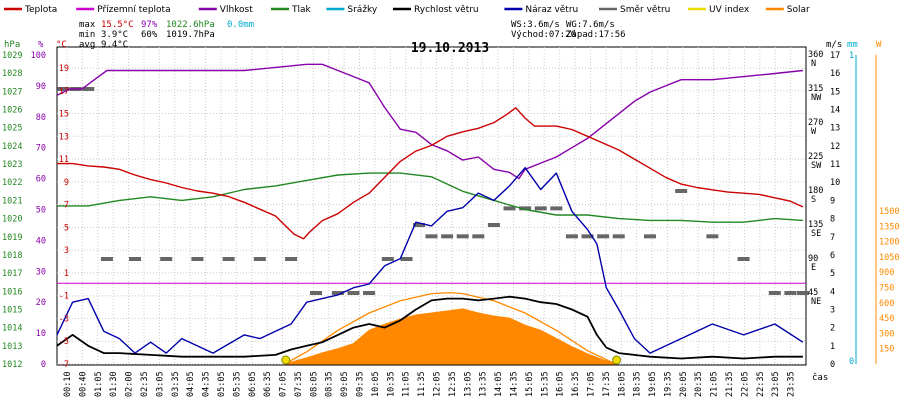 The image size is (900, 400). I want to click on ms-tick-label: 1, so click(832, 347).